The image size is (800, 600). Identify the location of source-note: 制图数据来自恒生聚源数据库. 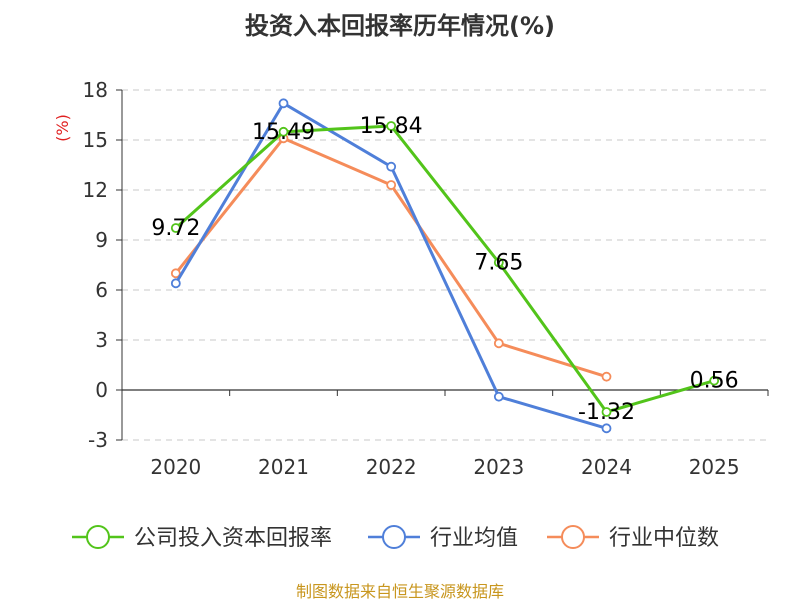
(400, 591).